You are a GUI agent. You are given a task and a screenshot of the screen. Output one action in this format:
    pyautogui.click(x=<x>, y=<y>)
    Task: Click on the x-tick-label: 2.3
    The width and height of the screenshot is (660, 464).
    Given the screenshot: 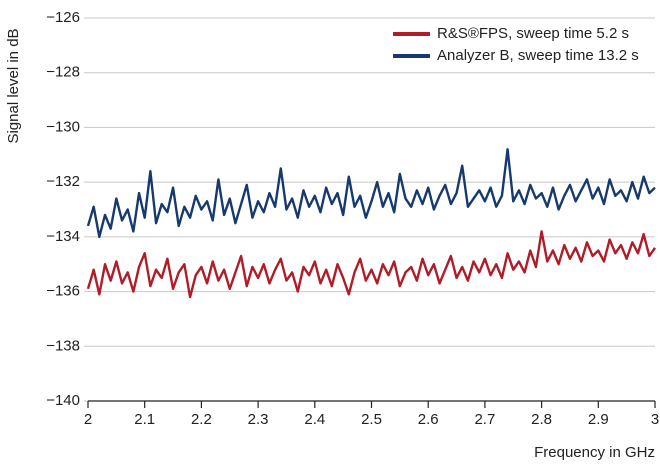 What is the action you would take?
    pyautogui.click(x=258, y=419)
    